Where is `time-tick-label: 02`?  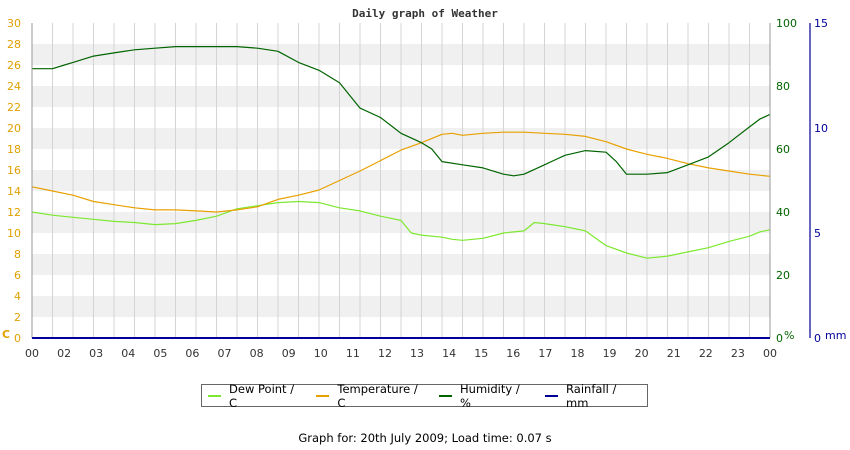 time-tick-label: 02 is located at coordinates (64, 353).